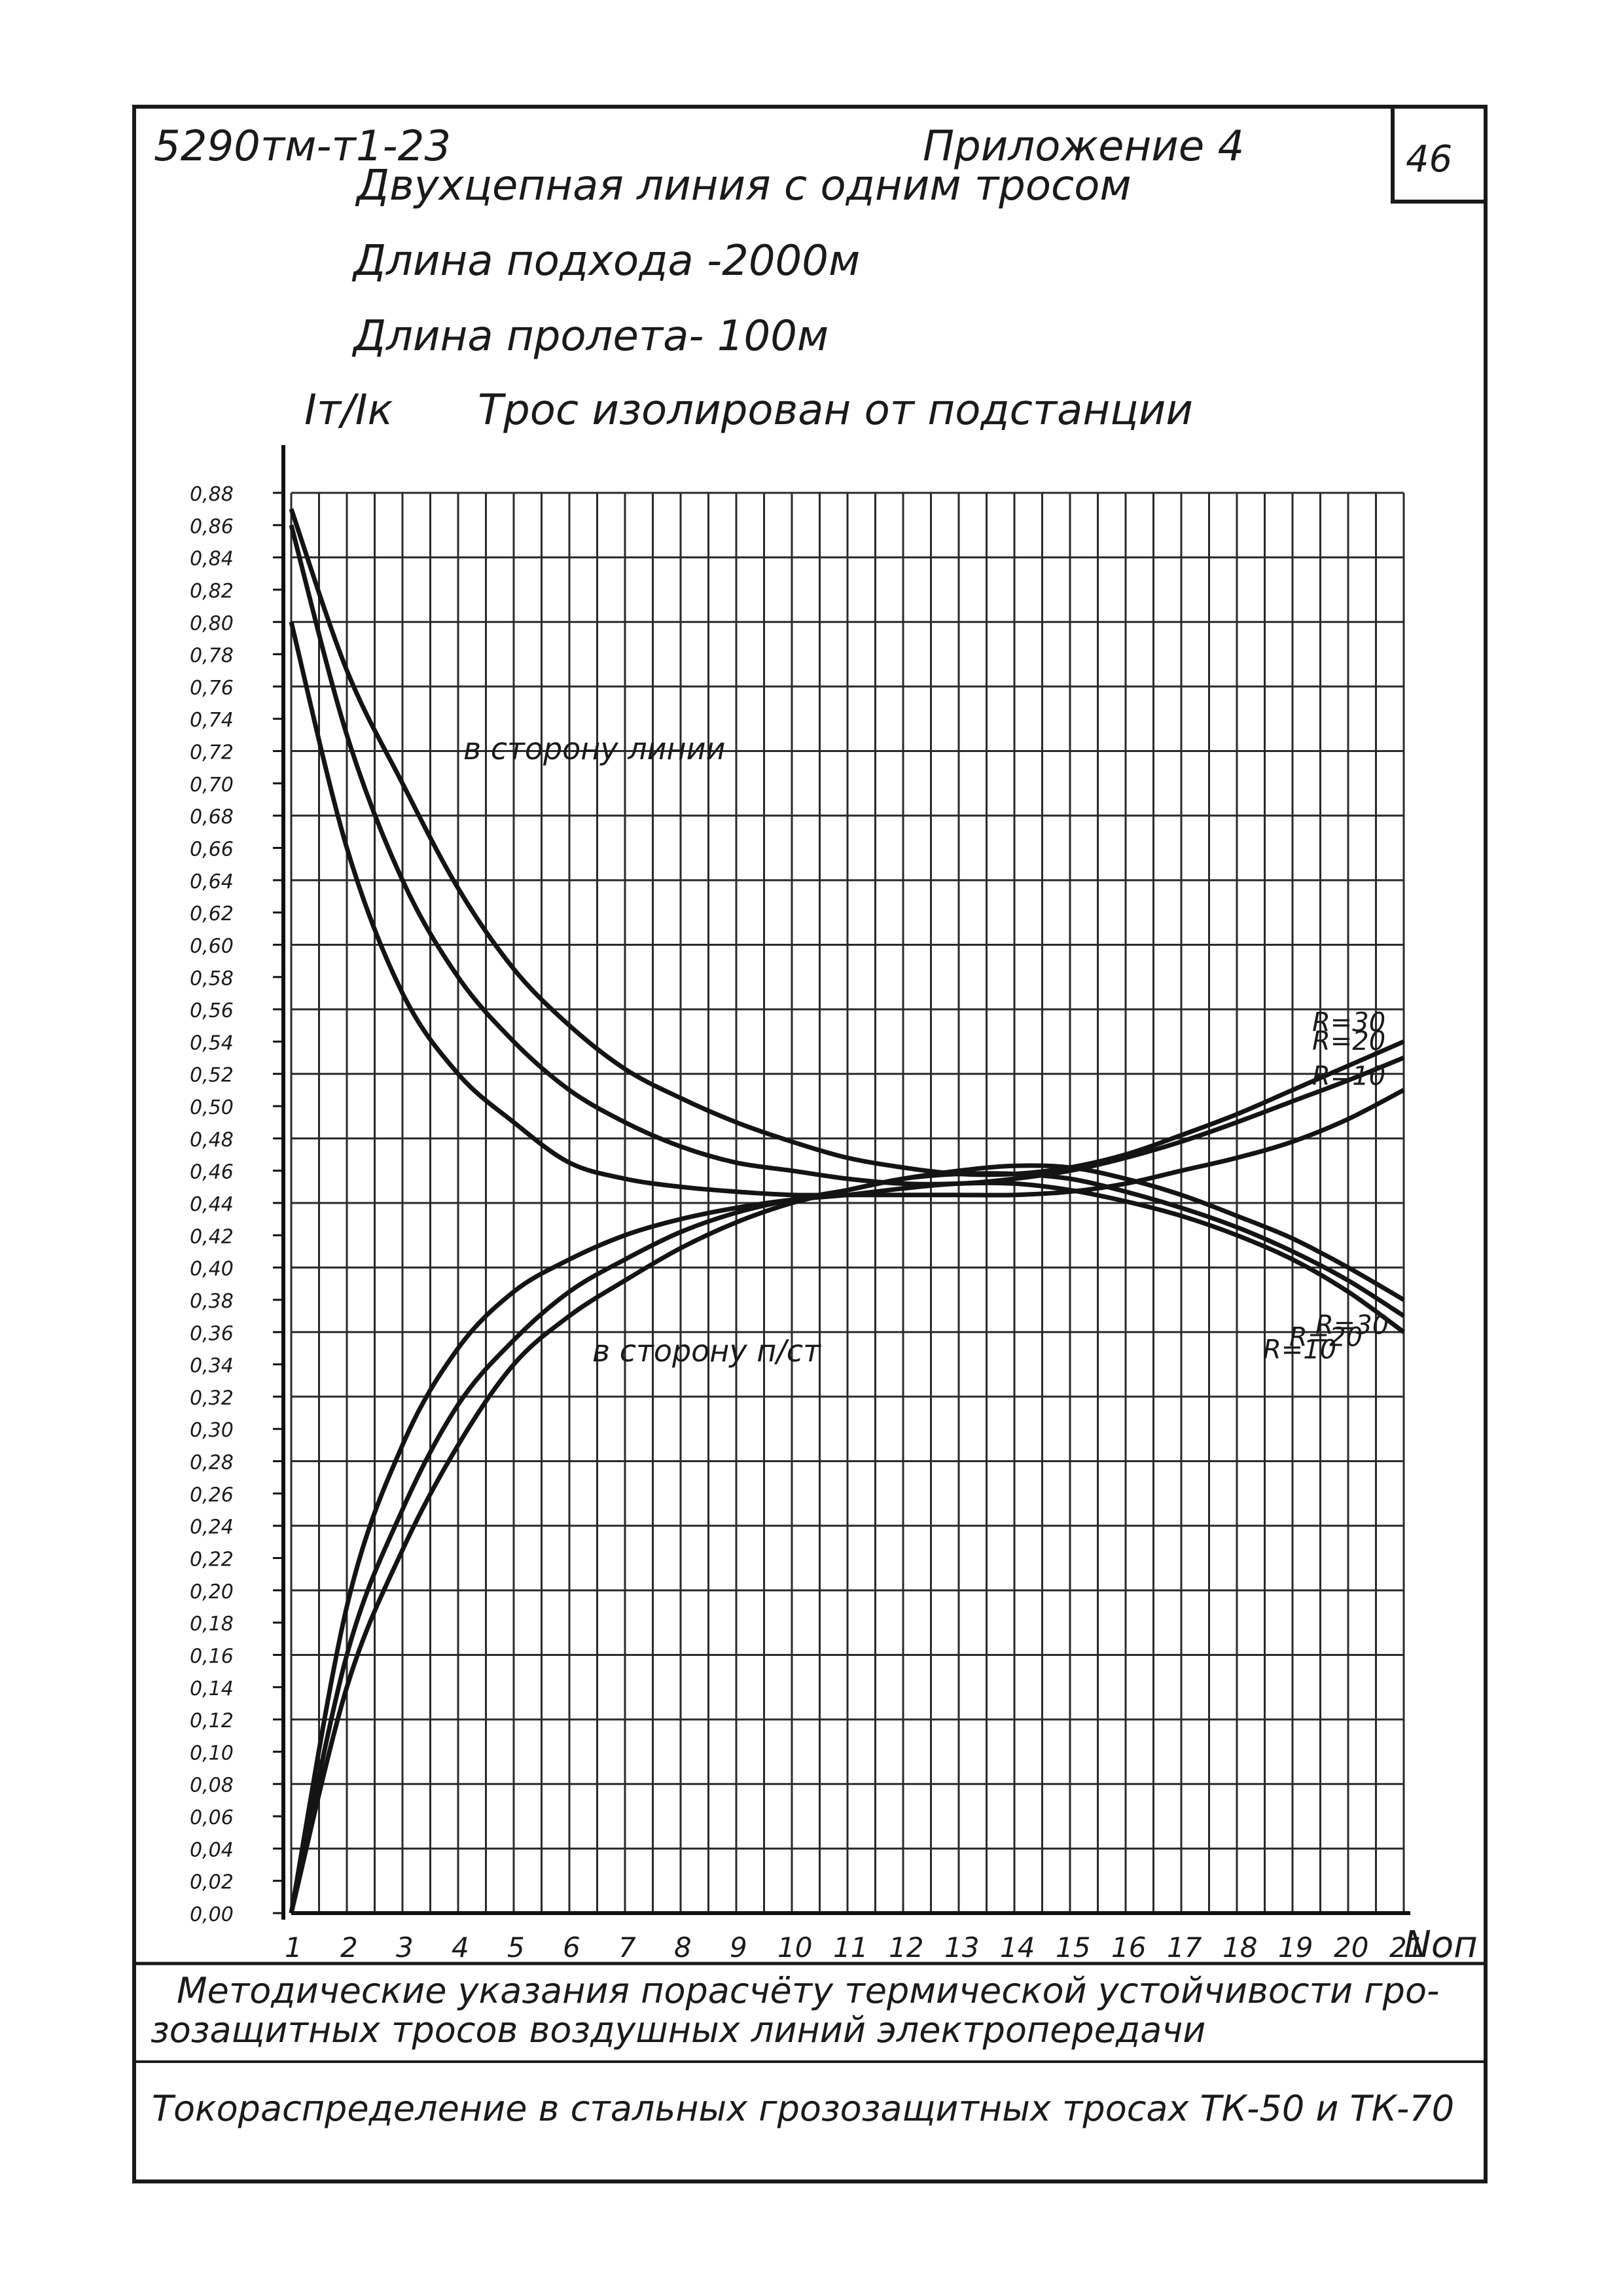  What do you see at coordinates (212, 1204) in the screenshot?
I see `y-tick-label: 0,44` at bounding box center [212, 1204].